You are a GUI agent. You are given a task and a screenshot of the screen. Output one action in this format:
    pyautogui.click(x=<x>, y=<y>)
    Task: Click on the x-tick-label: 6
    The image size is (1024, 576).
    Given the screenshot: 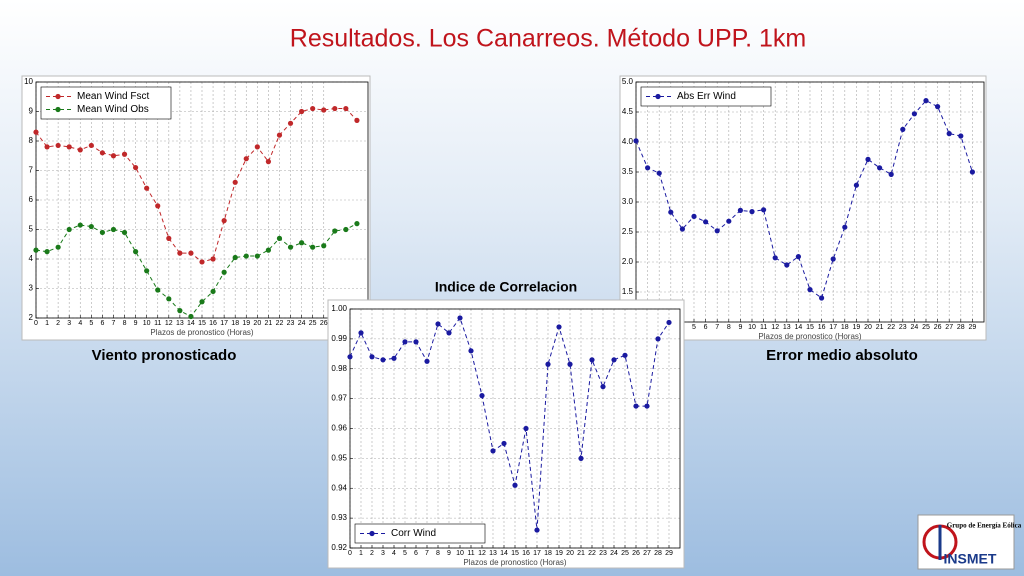 What is the action you would take?
    pyautogui.click(x=706, y=327)
    